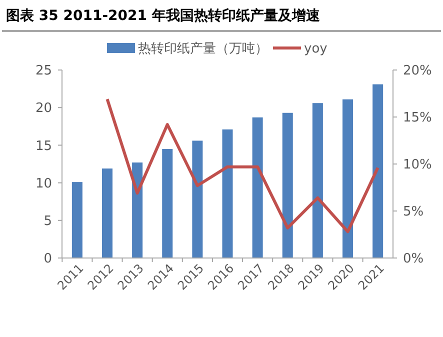 This screenshot has width=443, height=337. I want to click on y-tick-label: 15, so click(43, 146).